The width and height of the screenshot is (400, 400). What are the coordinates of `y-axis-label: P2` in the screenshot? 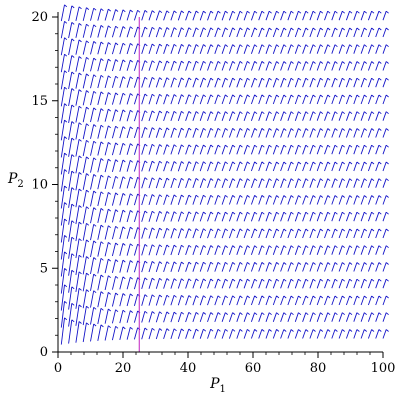 It's located at (15, 180).